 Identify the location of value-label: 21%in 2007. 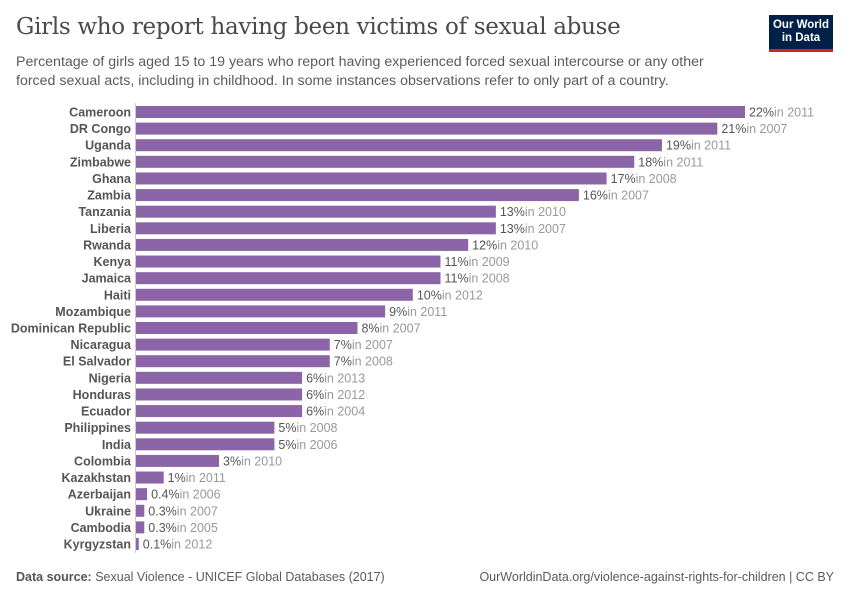
(754, 129).